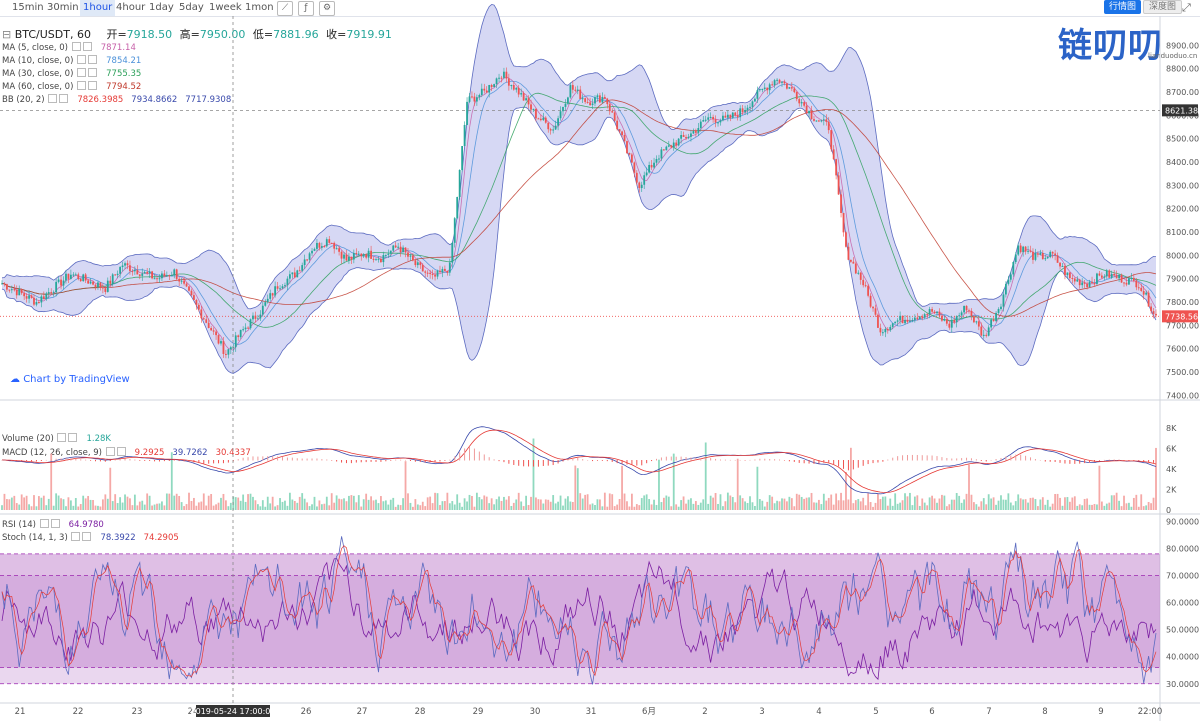  I want to click on rsi-tick-label: 90.0000, so click(1182, 521).